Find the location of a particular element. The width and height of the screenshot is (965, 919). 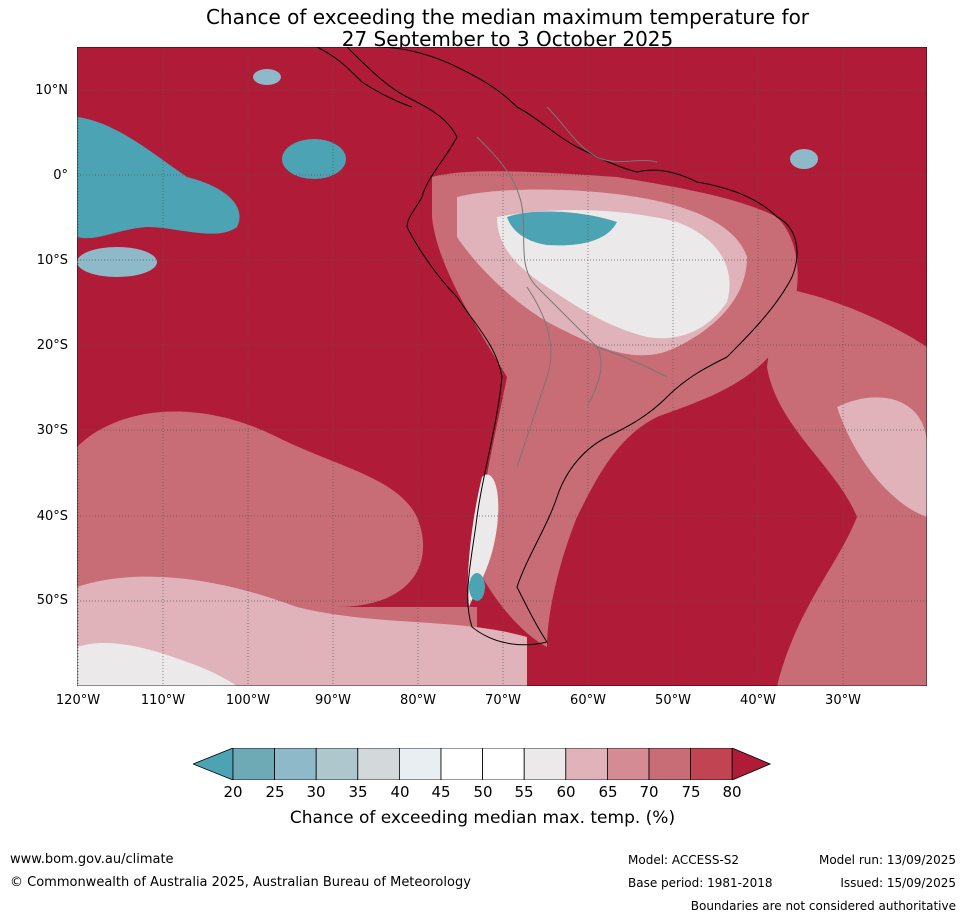

lat-tick-30s: 30°S is located at coordinates (52, 430).